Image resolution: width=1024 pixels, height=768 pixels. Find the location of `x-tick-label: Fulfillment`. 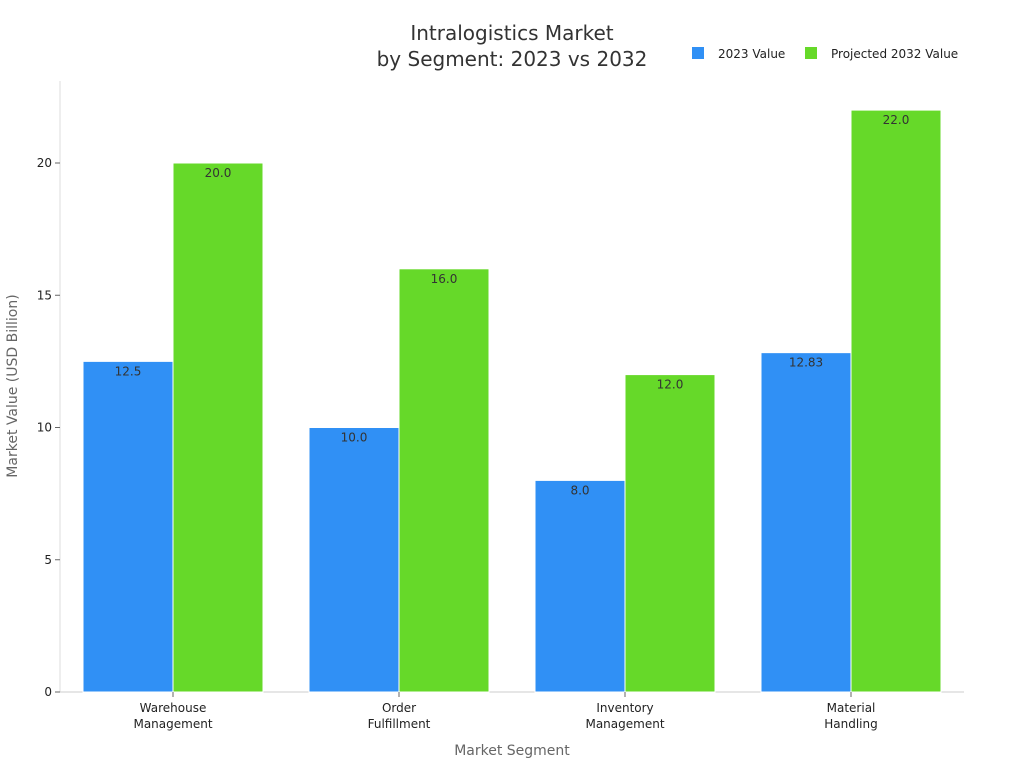

x-tick-label: Fulfillment is located at coordinates (399, 724).